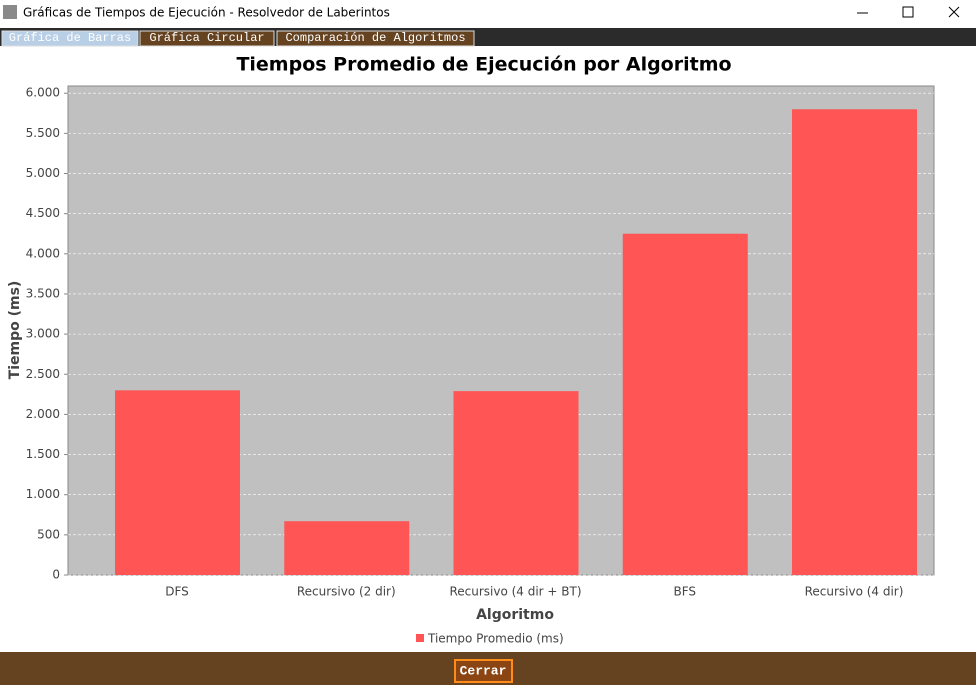  Describe the element at coordinates (43, 374) in the screenshot. I see `y-tick-label: 2.500` at that location.